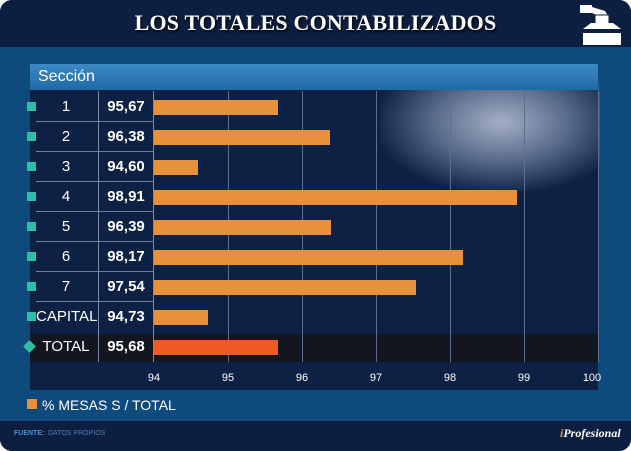 The height and width of the screenshot is (451, 631). I want to click on section-name: 6, so click(66, 256).